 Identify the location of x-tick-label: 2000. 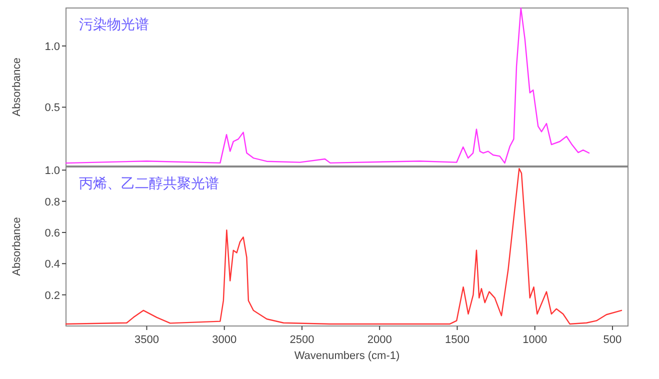
(379, 340).